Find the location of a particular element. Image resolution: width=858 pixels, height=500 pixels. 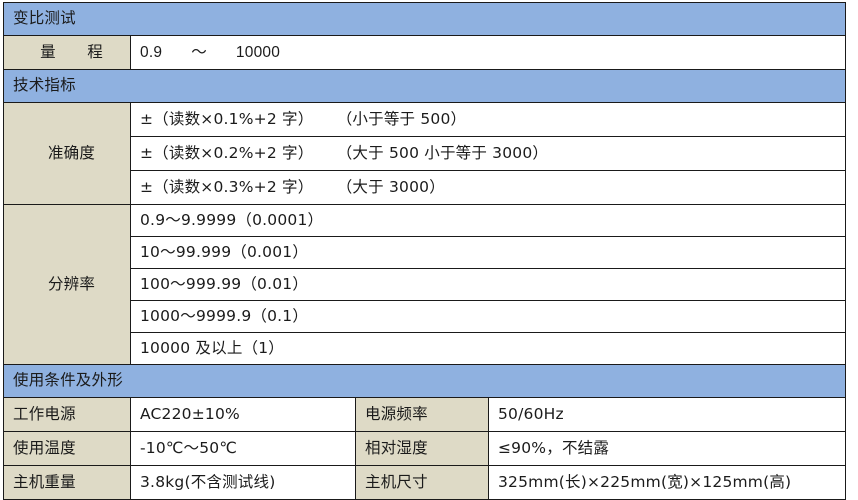

row-label-operating-temperature: 使用温度 is located at coordinates (67, 448).